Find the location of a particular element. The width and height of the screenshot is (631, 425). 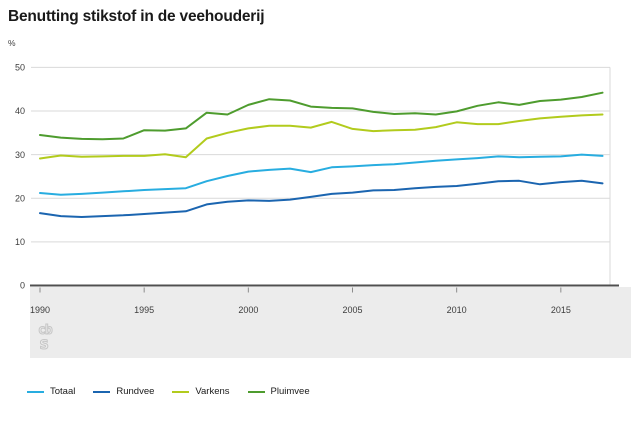

legend-item-pluimvee: Pluimvee is located at coordinates (278, 391).